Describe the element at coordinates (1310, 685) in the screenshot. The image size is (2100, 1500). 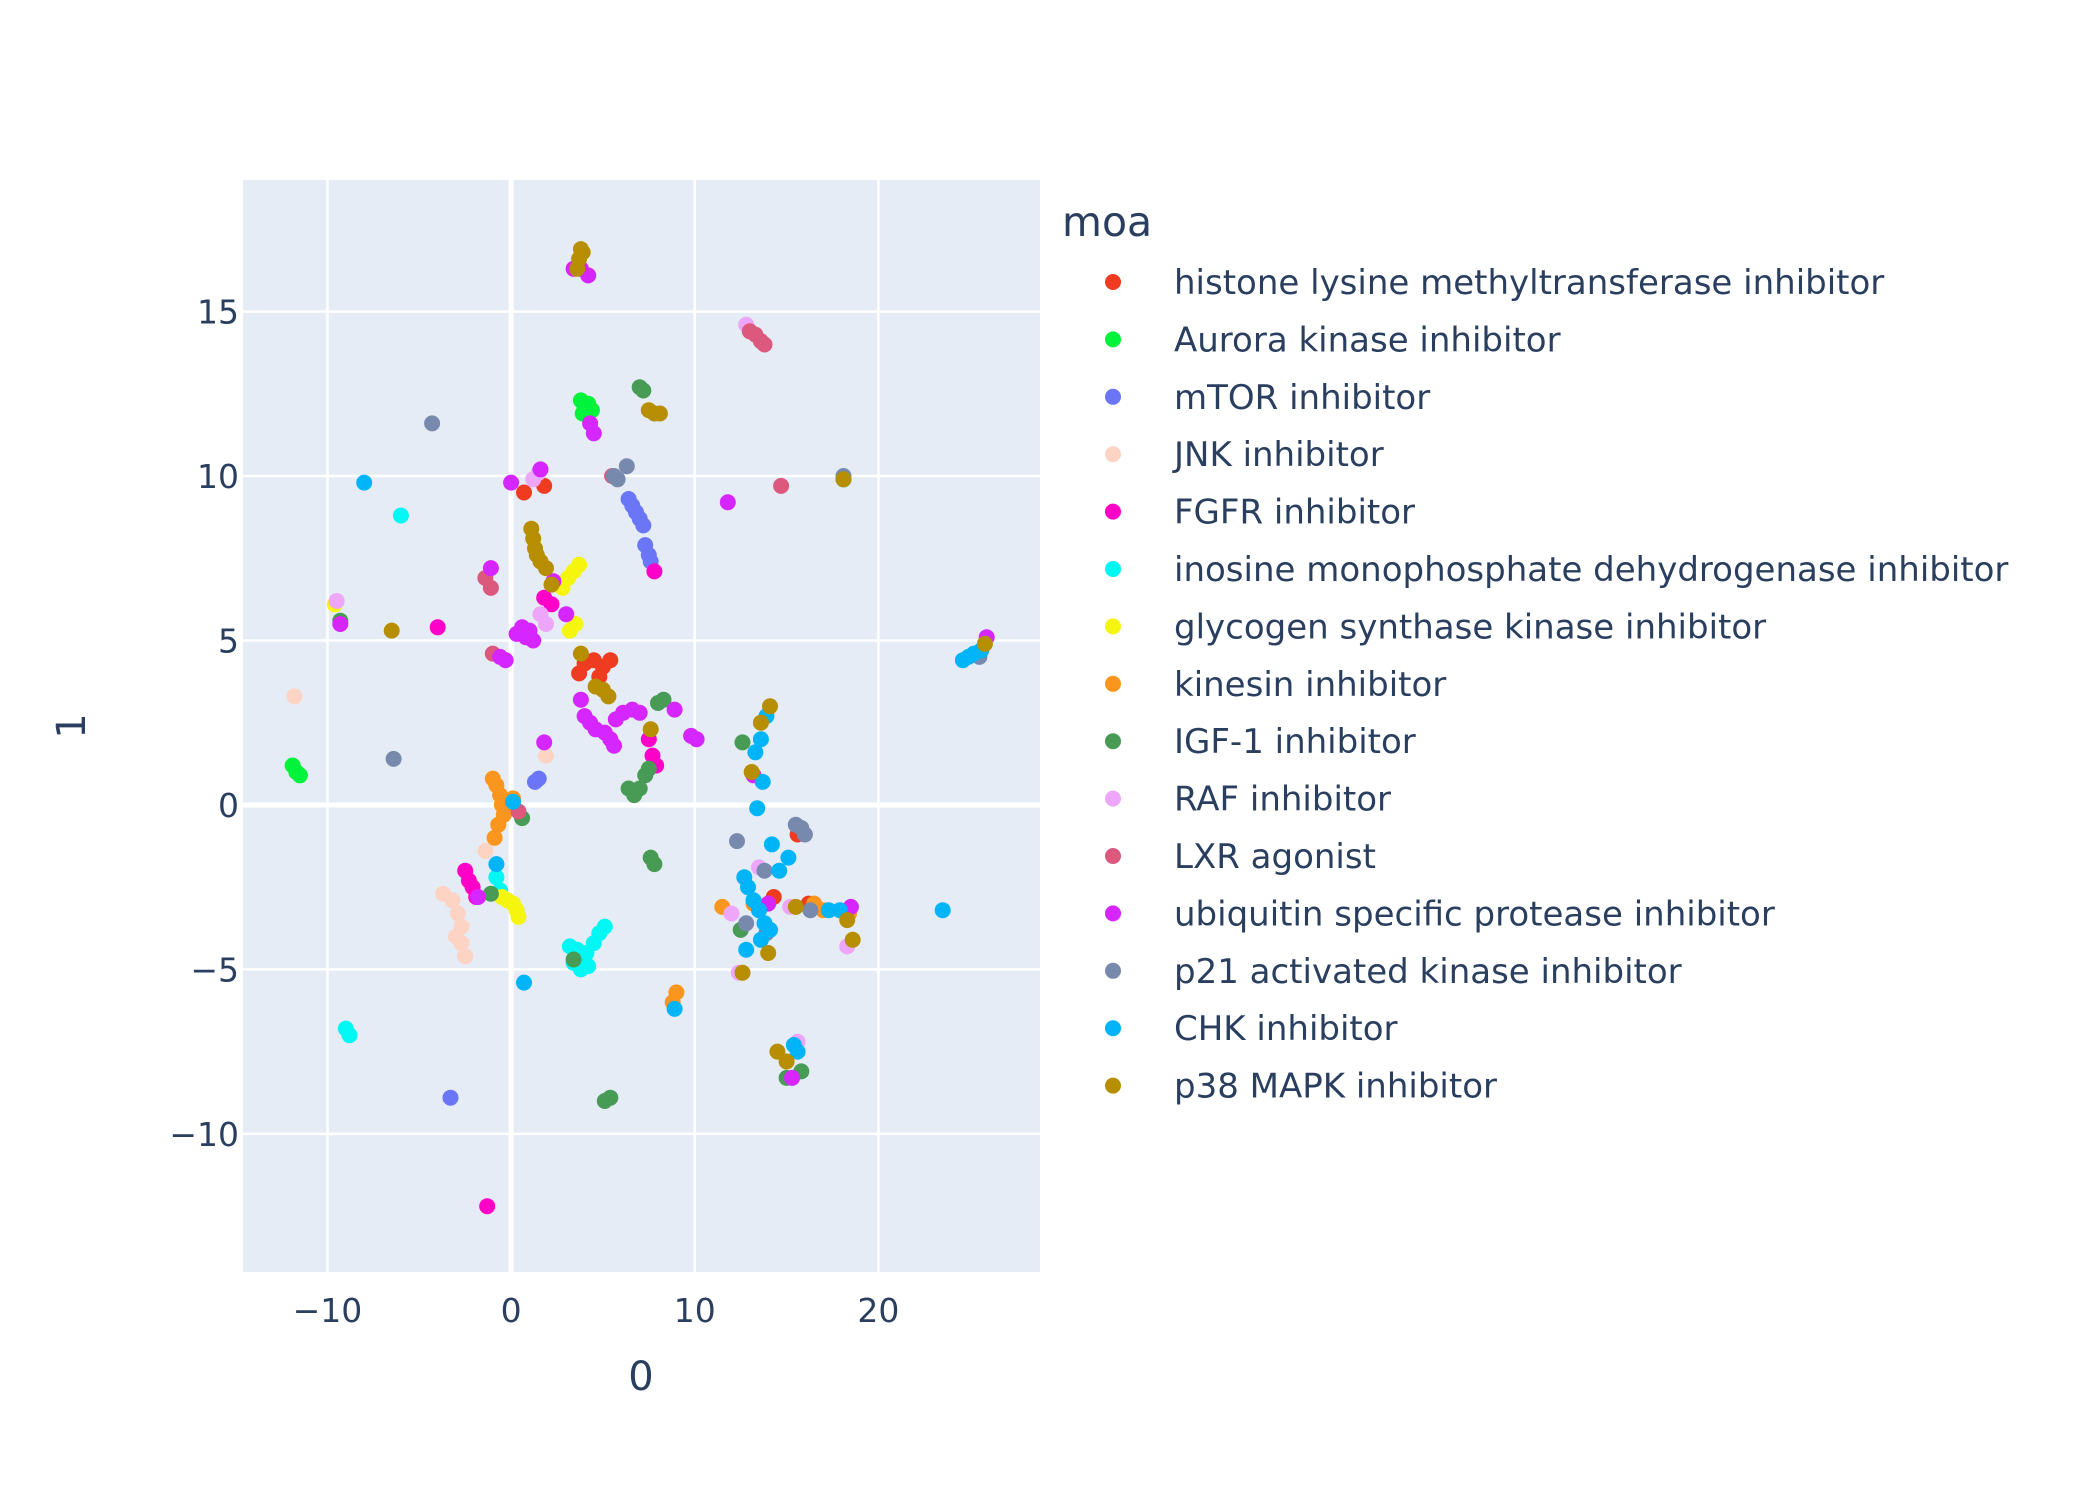
I see `legend-label: kinesin inhibitor` at that location.